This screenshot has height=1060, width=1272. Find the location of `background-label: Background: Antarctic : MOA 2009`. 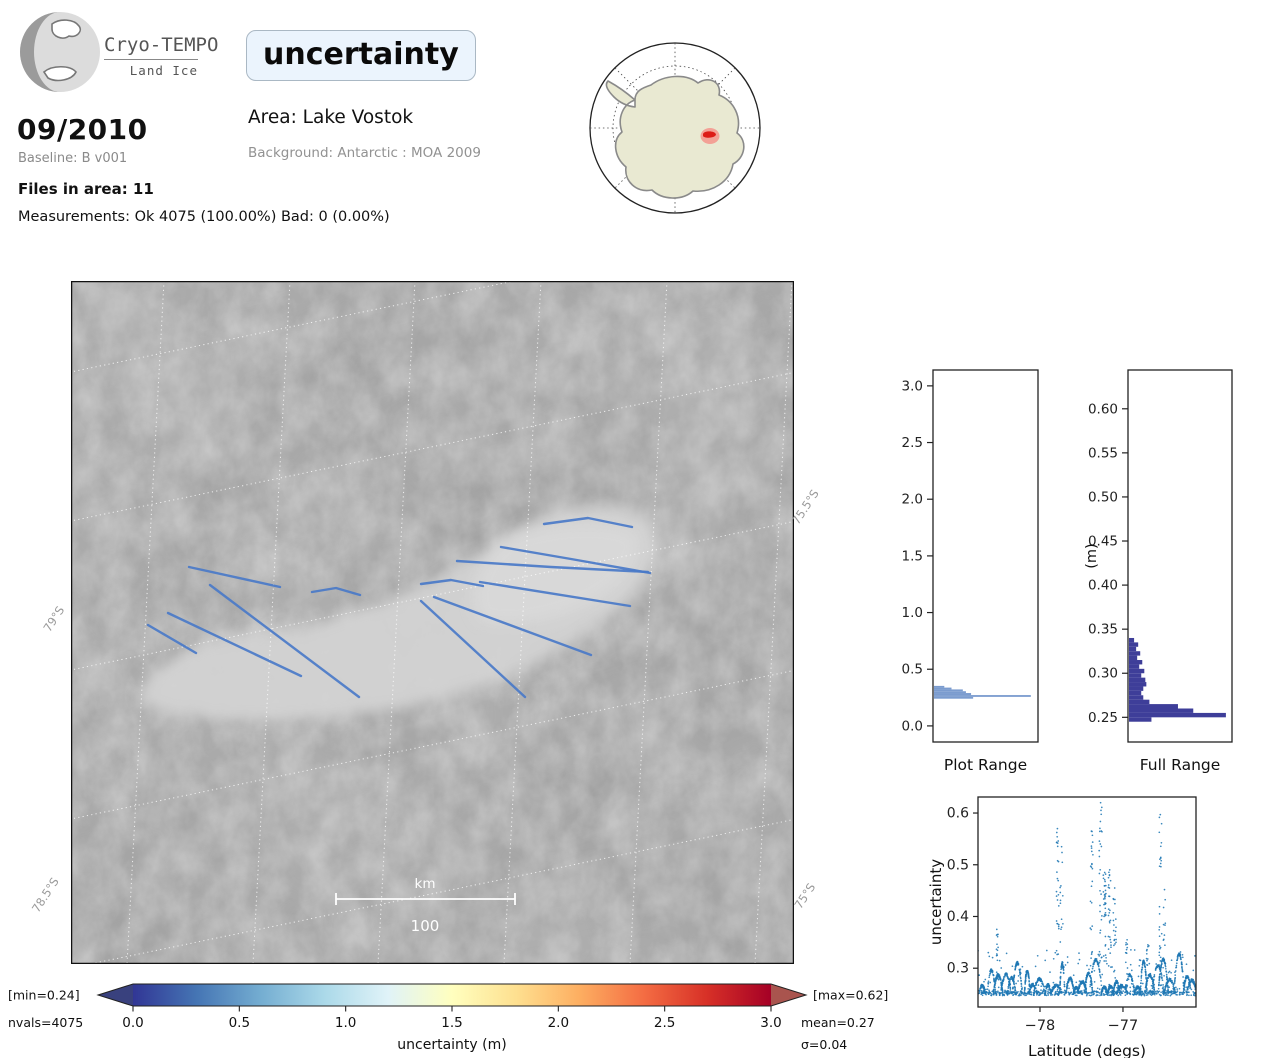

background-label: Background: Antarctic : MOA 2009 is located at coordinates (364, 153).